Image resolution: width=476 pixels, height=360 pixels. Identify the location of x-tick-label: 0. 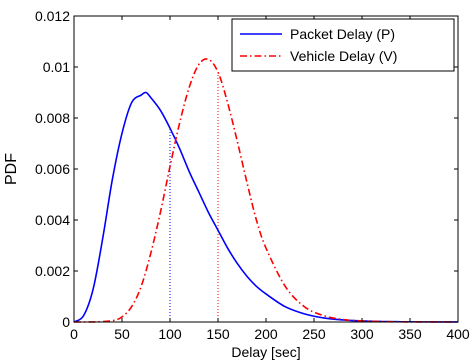
(74, 334).